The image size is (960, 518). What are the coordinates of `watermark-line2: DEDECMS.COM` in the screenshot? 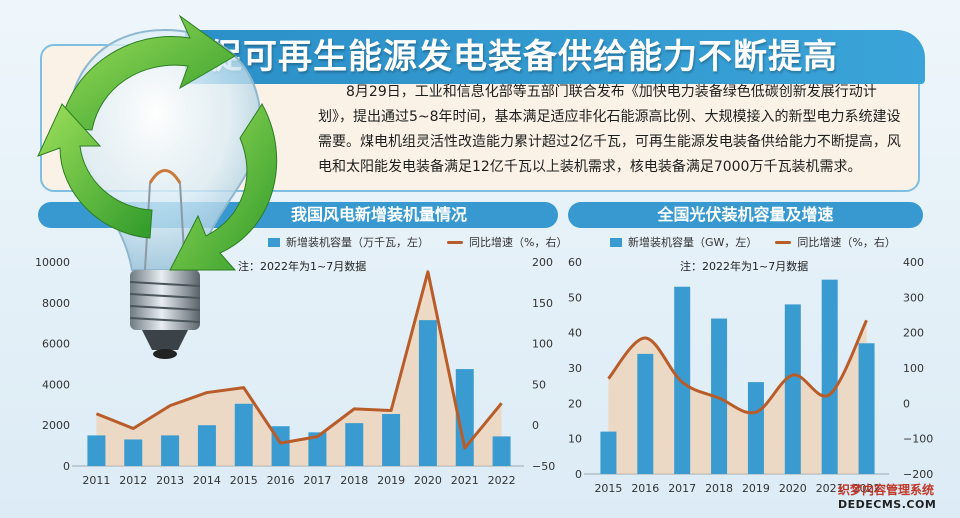 It's located at (887, 504).